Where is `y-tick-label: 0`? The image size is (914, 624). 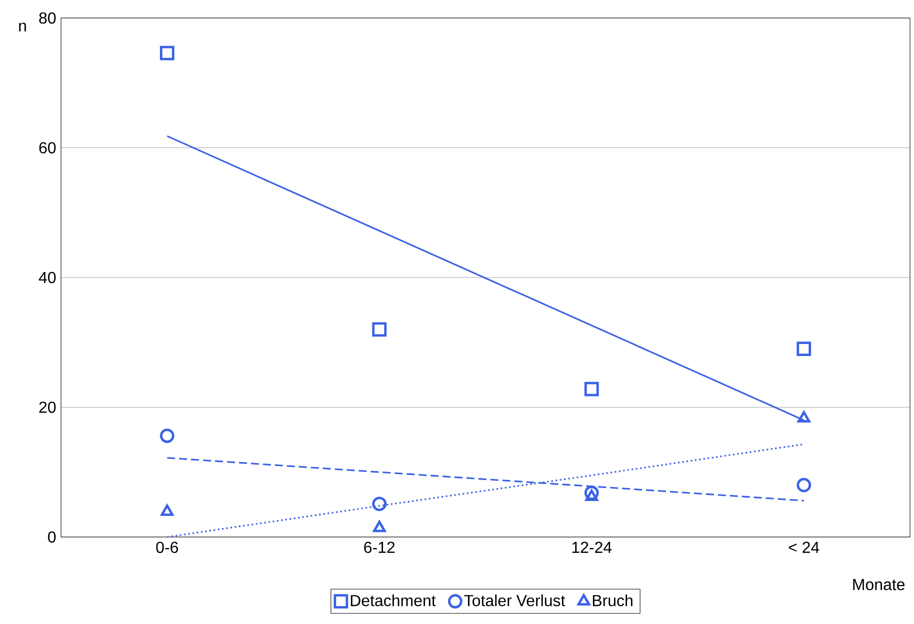
y-tick-label: 0 is located at coordinates (52, 537).